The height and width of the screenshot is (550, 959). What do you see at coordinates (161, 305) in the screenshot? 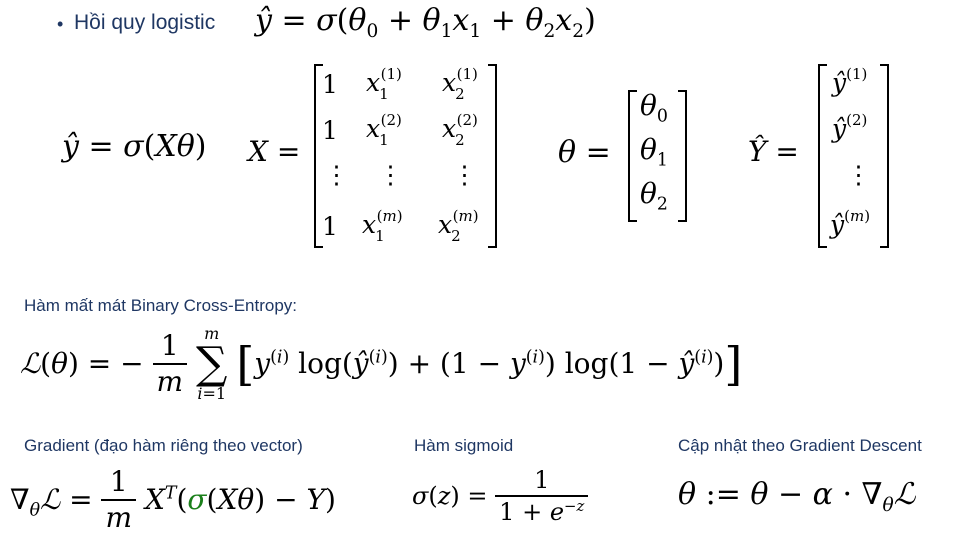
I see `loss-label: Hàm mất mát Binary Cross-Entropy:` at bounding box center [161, 305].